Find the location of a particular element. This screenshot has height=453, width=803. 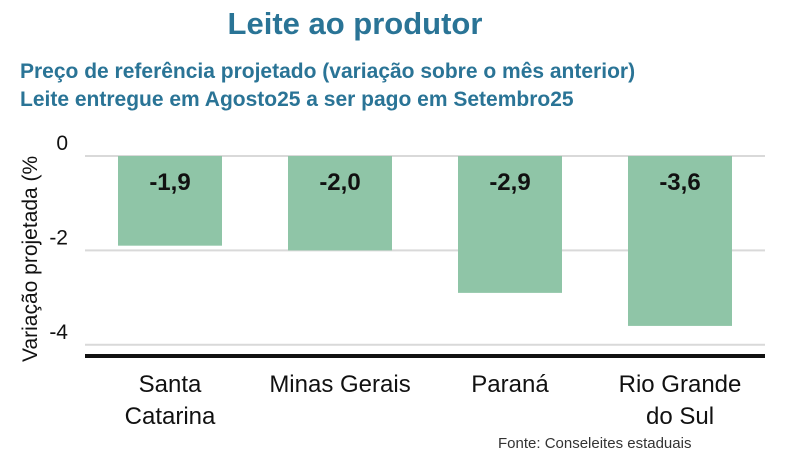

source-note: Fonte: Conseleites estaduais is located at coordinates (595, 443).